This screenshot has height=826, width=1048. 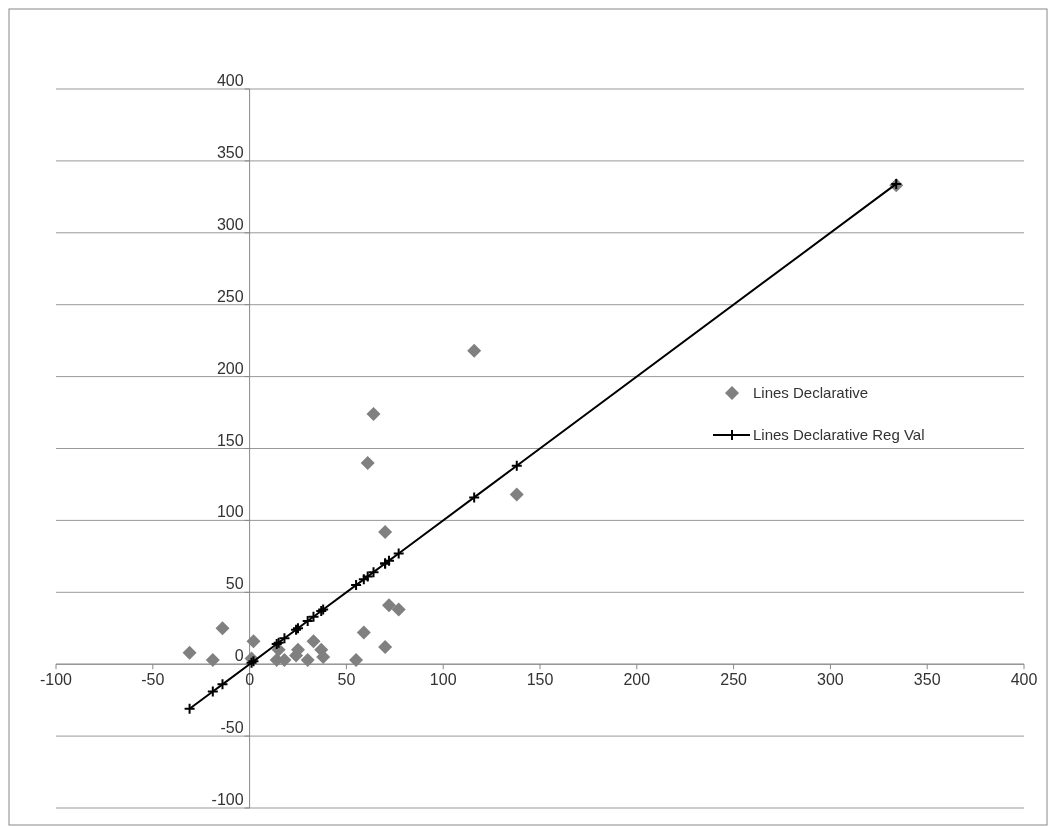 I want to click on x-tick-label: -50, so click(x=153, y=680).